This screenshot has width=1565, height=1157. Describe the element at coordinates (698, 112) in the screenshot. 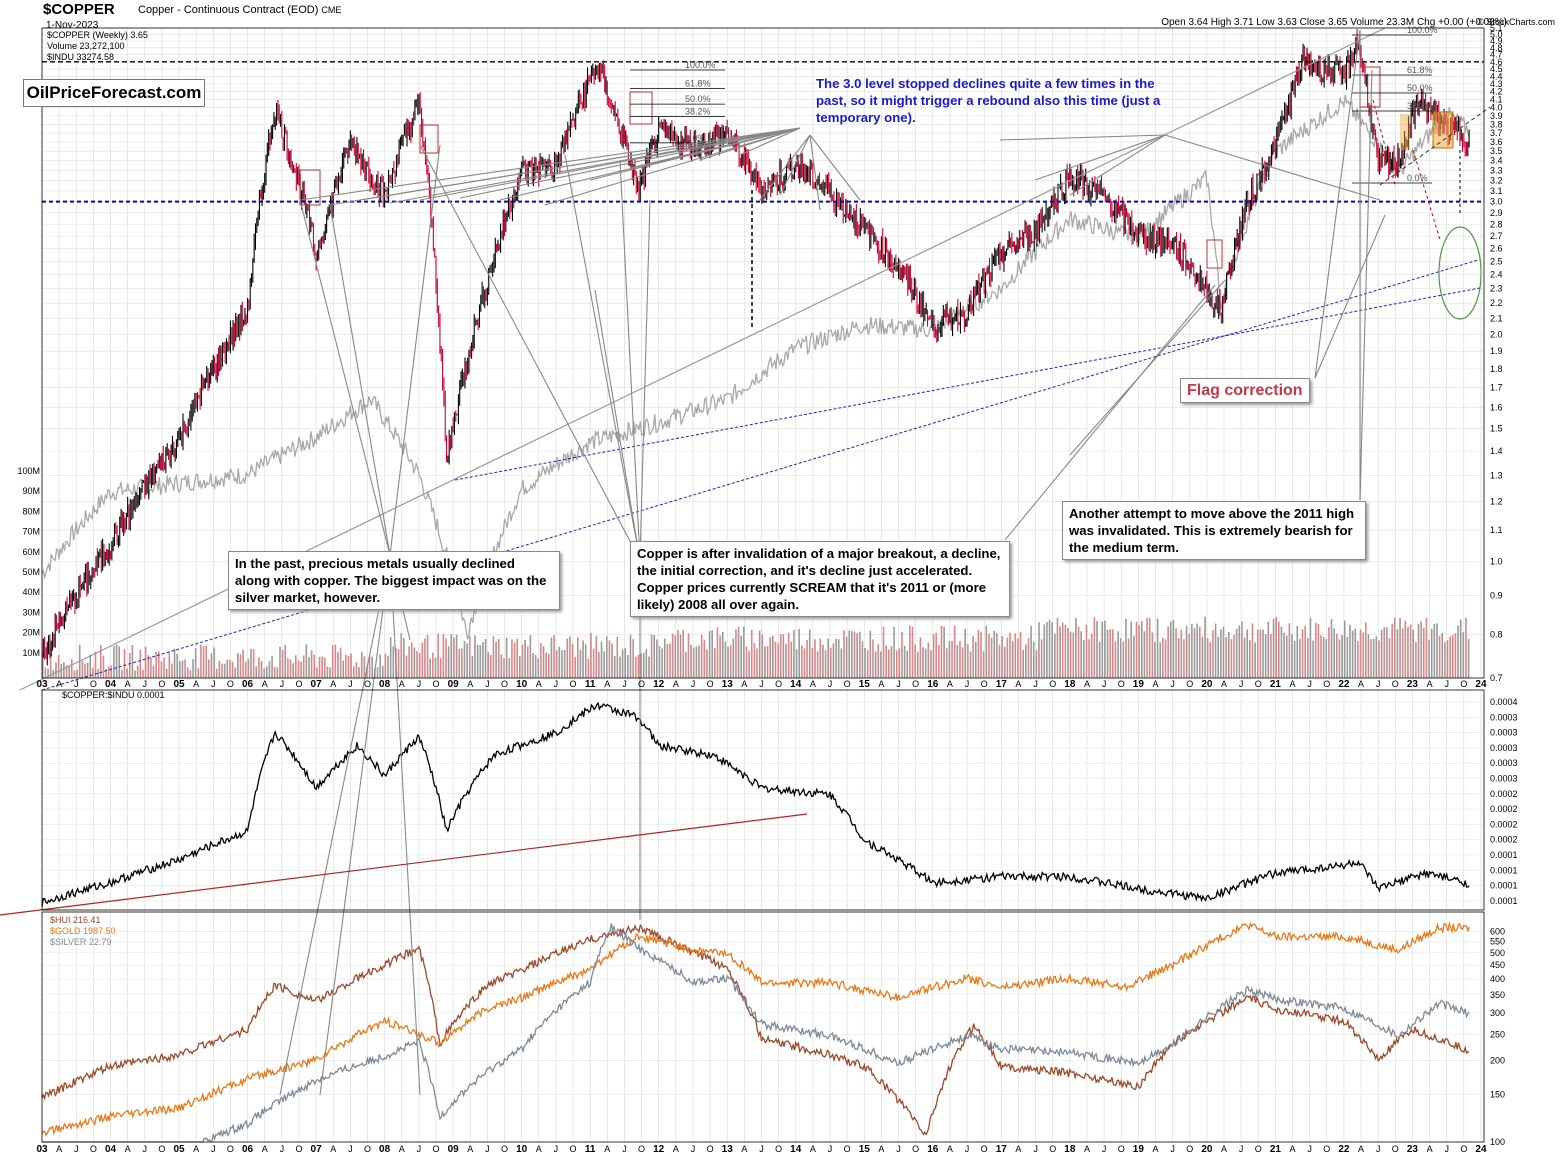

I see `fib-label: 38.2%` at that location.